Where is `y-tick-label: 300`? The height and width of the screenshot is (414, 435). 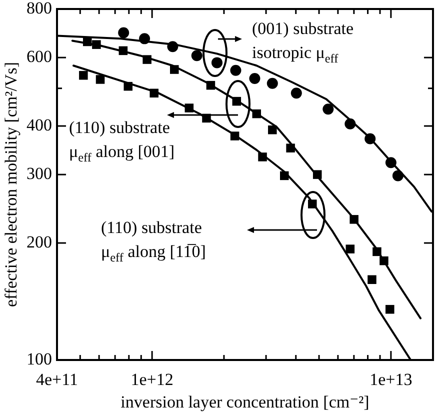 y-tick-label: 300 is located at coordinates (39, 174).